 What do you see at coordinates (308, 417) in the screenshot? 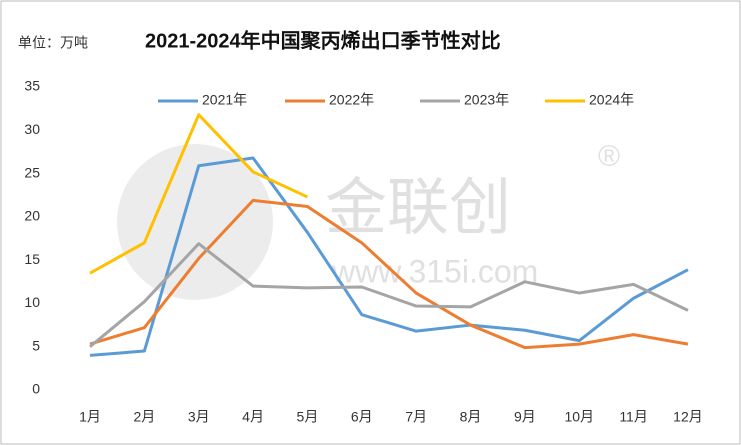
I see `x-tick-label: 5月` at bounding box center [308, 417].